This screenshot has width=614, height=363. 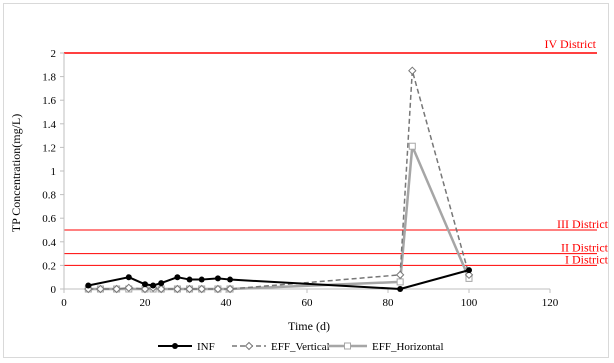 What do you see at coordinates (469, 303) in the screenshot?
I see `x-tick-label: 100` at bounding box center [469, 303].